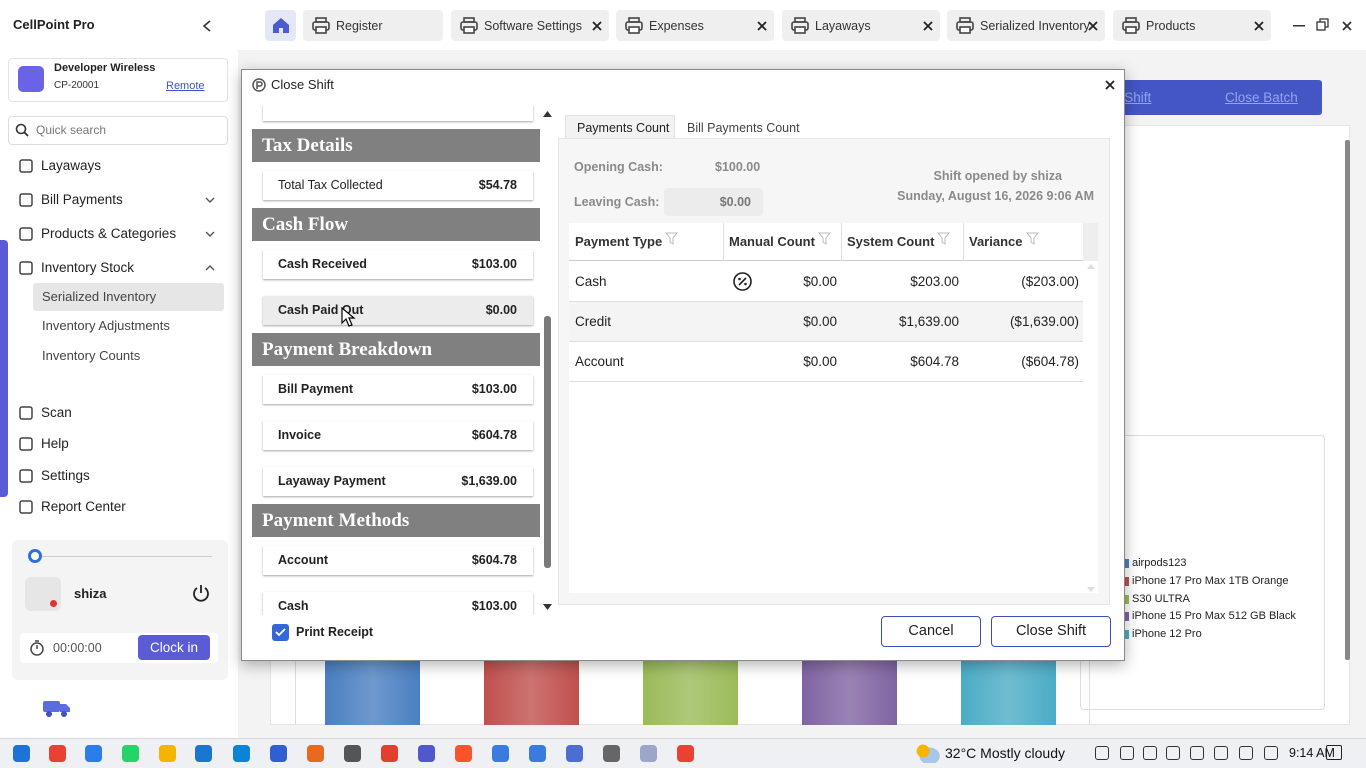 The width and height of the screenshot is (1366, 768). Describe the element at coordinates (735, 202) in the screenshot. I see `leaving-cash-value: $0.00` at that location.